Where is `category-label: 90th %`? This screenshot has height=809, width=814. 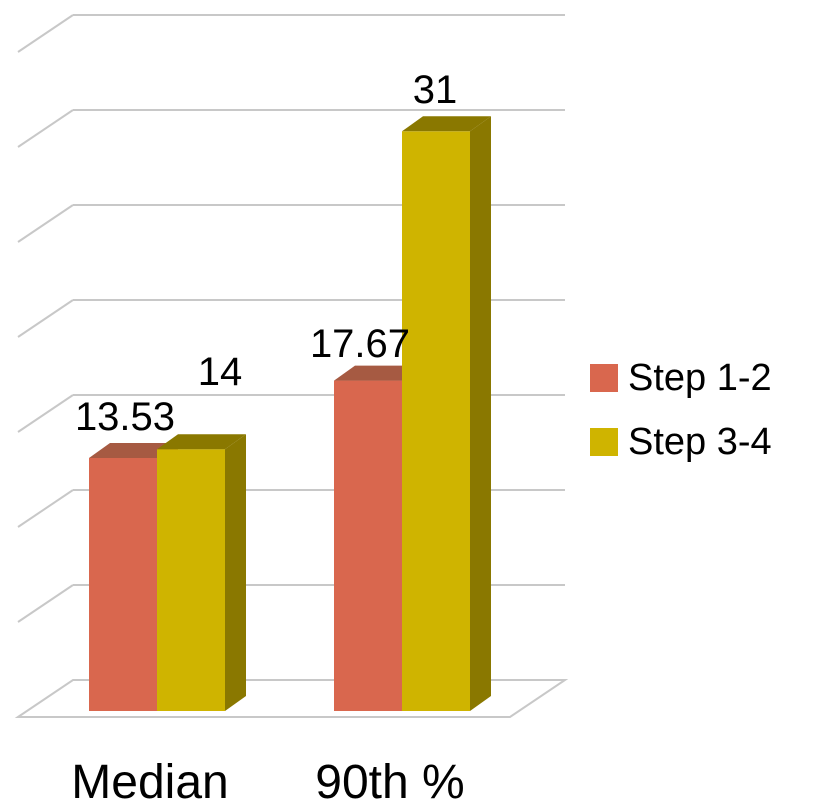 category-label: 90th % is located at coordinates (389, 782).